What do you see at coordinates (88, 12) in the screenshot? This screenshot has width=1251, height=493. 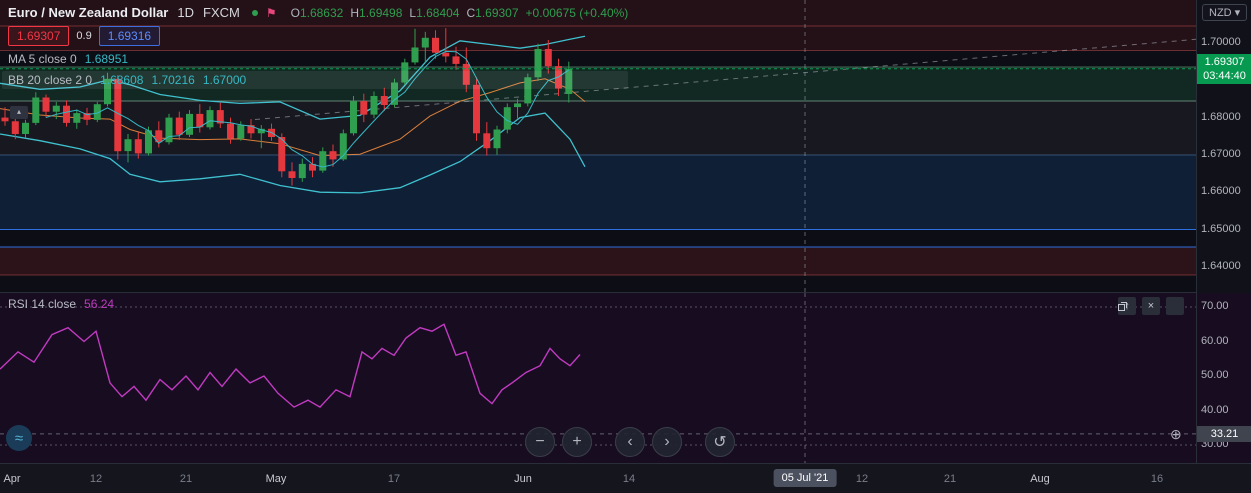 I see `symbol-title: Euro / New Zealand Dollar` at bounding box center [88, 12].